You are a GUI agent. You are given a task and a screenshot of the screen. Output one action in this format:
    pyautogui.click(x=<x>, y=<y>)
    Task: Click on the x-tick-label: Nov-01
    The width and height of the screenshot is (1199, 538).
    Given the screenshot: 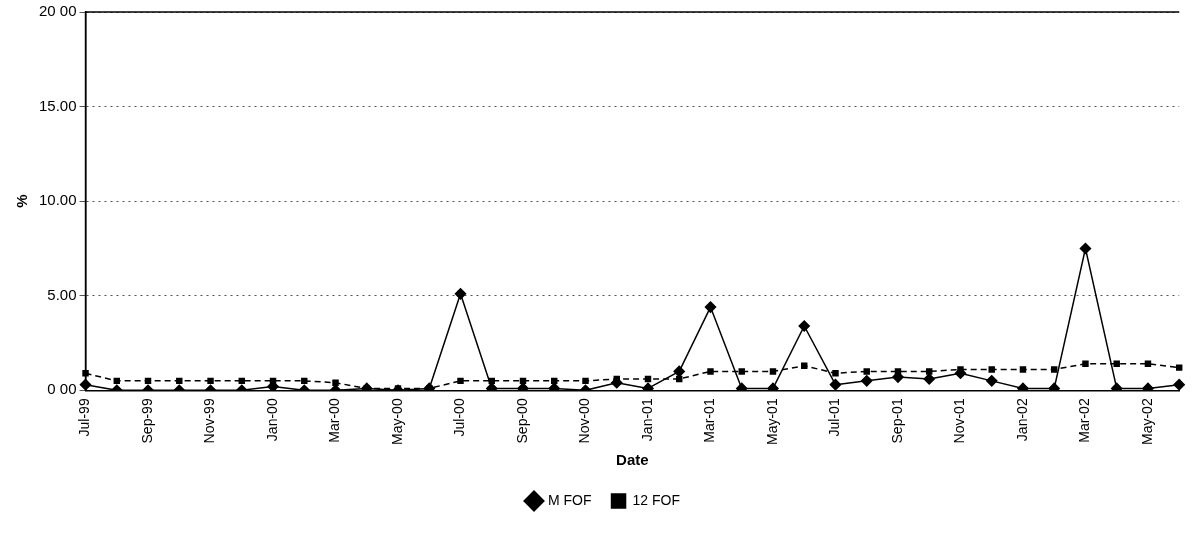 What is the action you would take?
    pyautogui.click(x=959, y=421)
    